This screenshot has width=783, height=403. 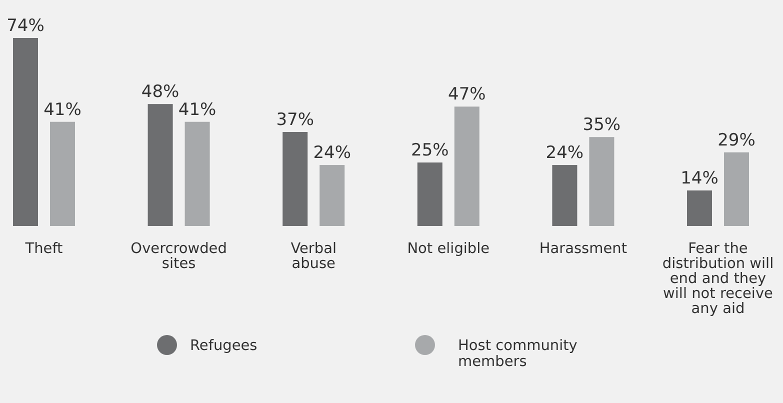 I want to click on x-tick-label: Harassment, so click(x=583, y=249).